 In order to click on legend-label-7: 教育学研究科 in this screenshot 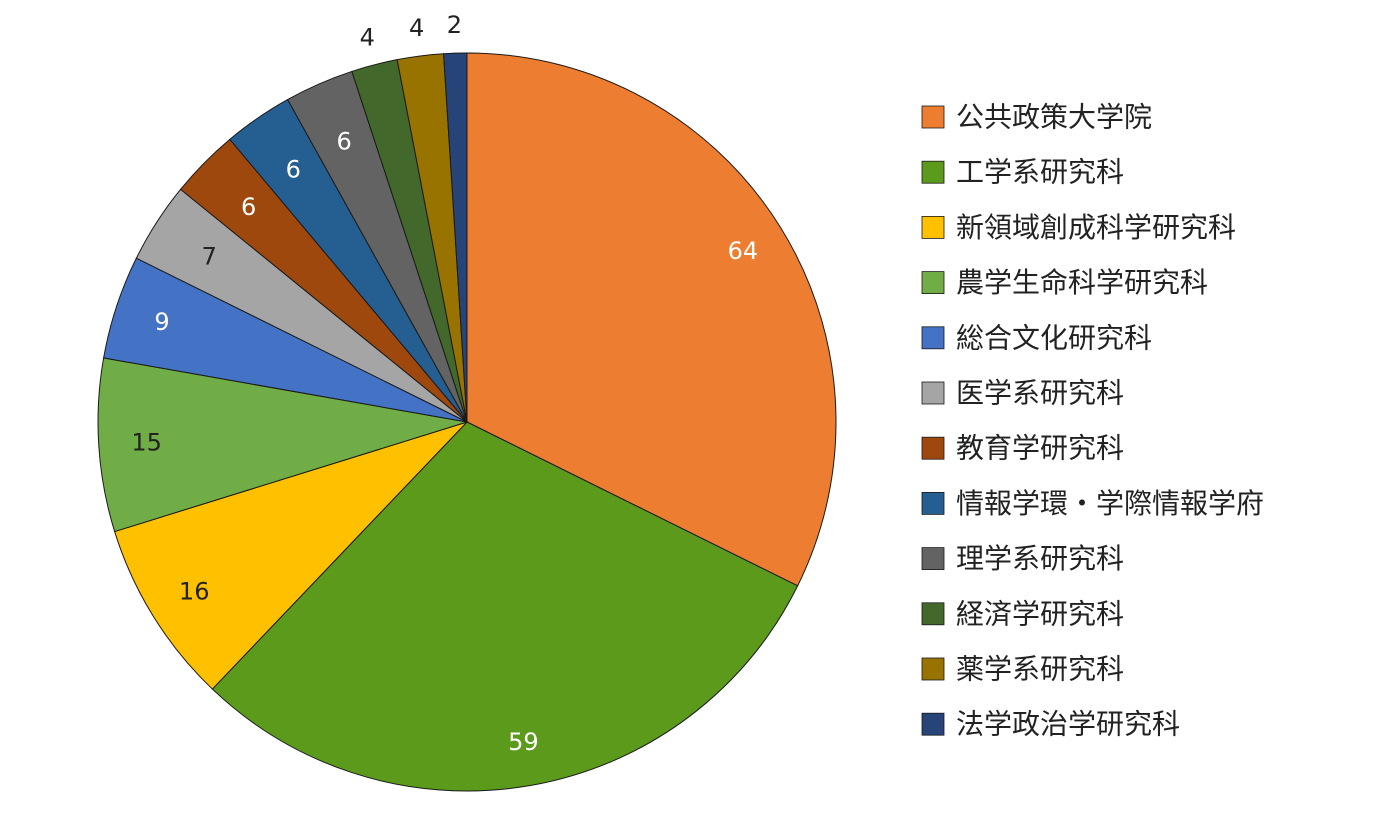, I will do `click(1040, 448)`.